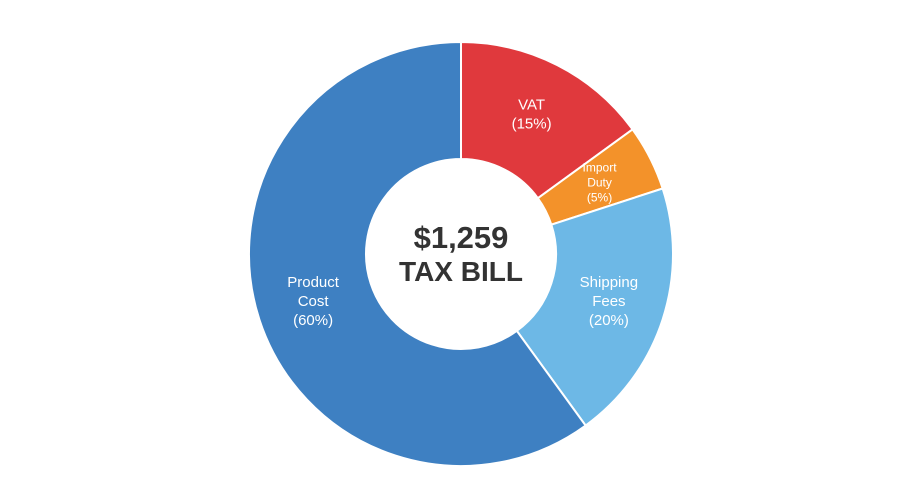 This screenshot has width=923, height=504. I want to click on category-label: Product Cost, so click(313, 291).